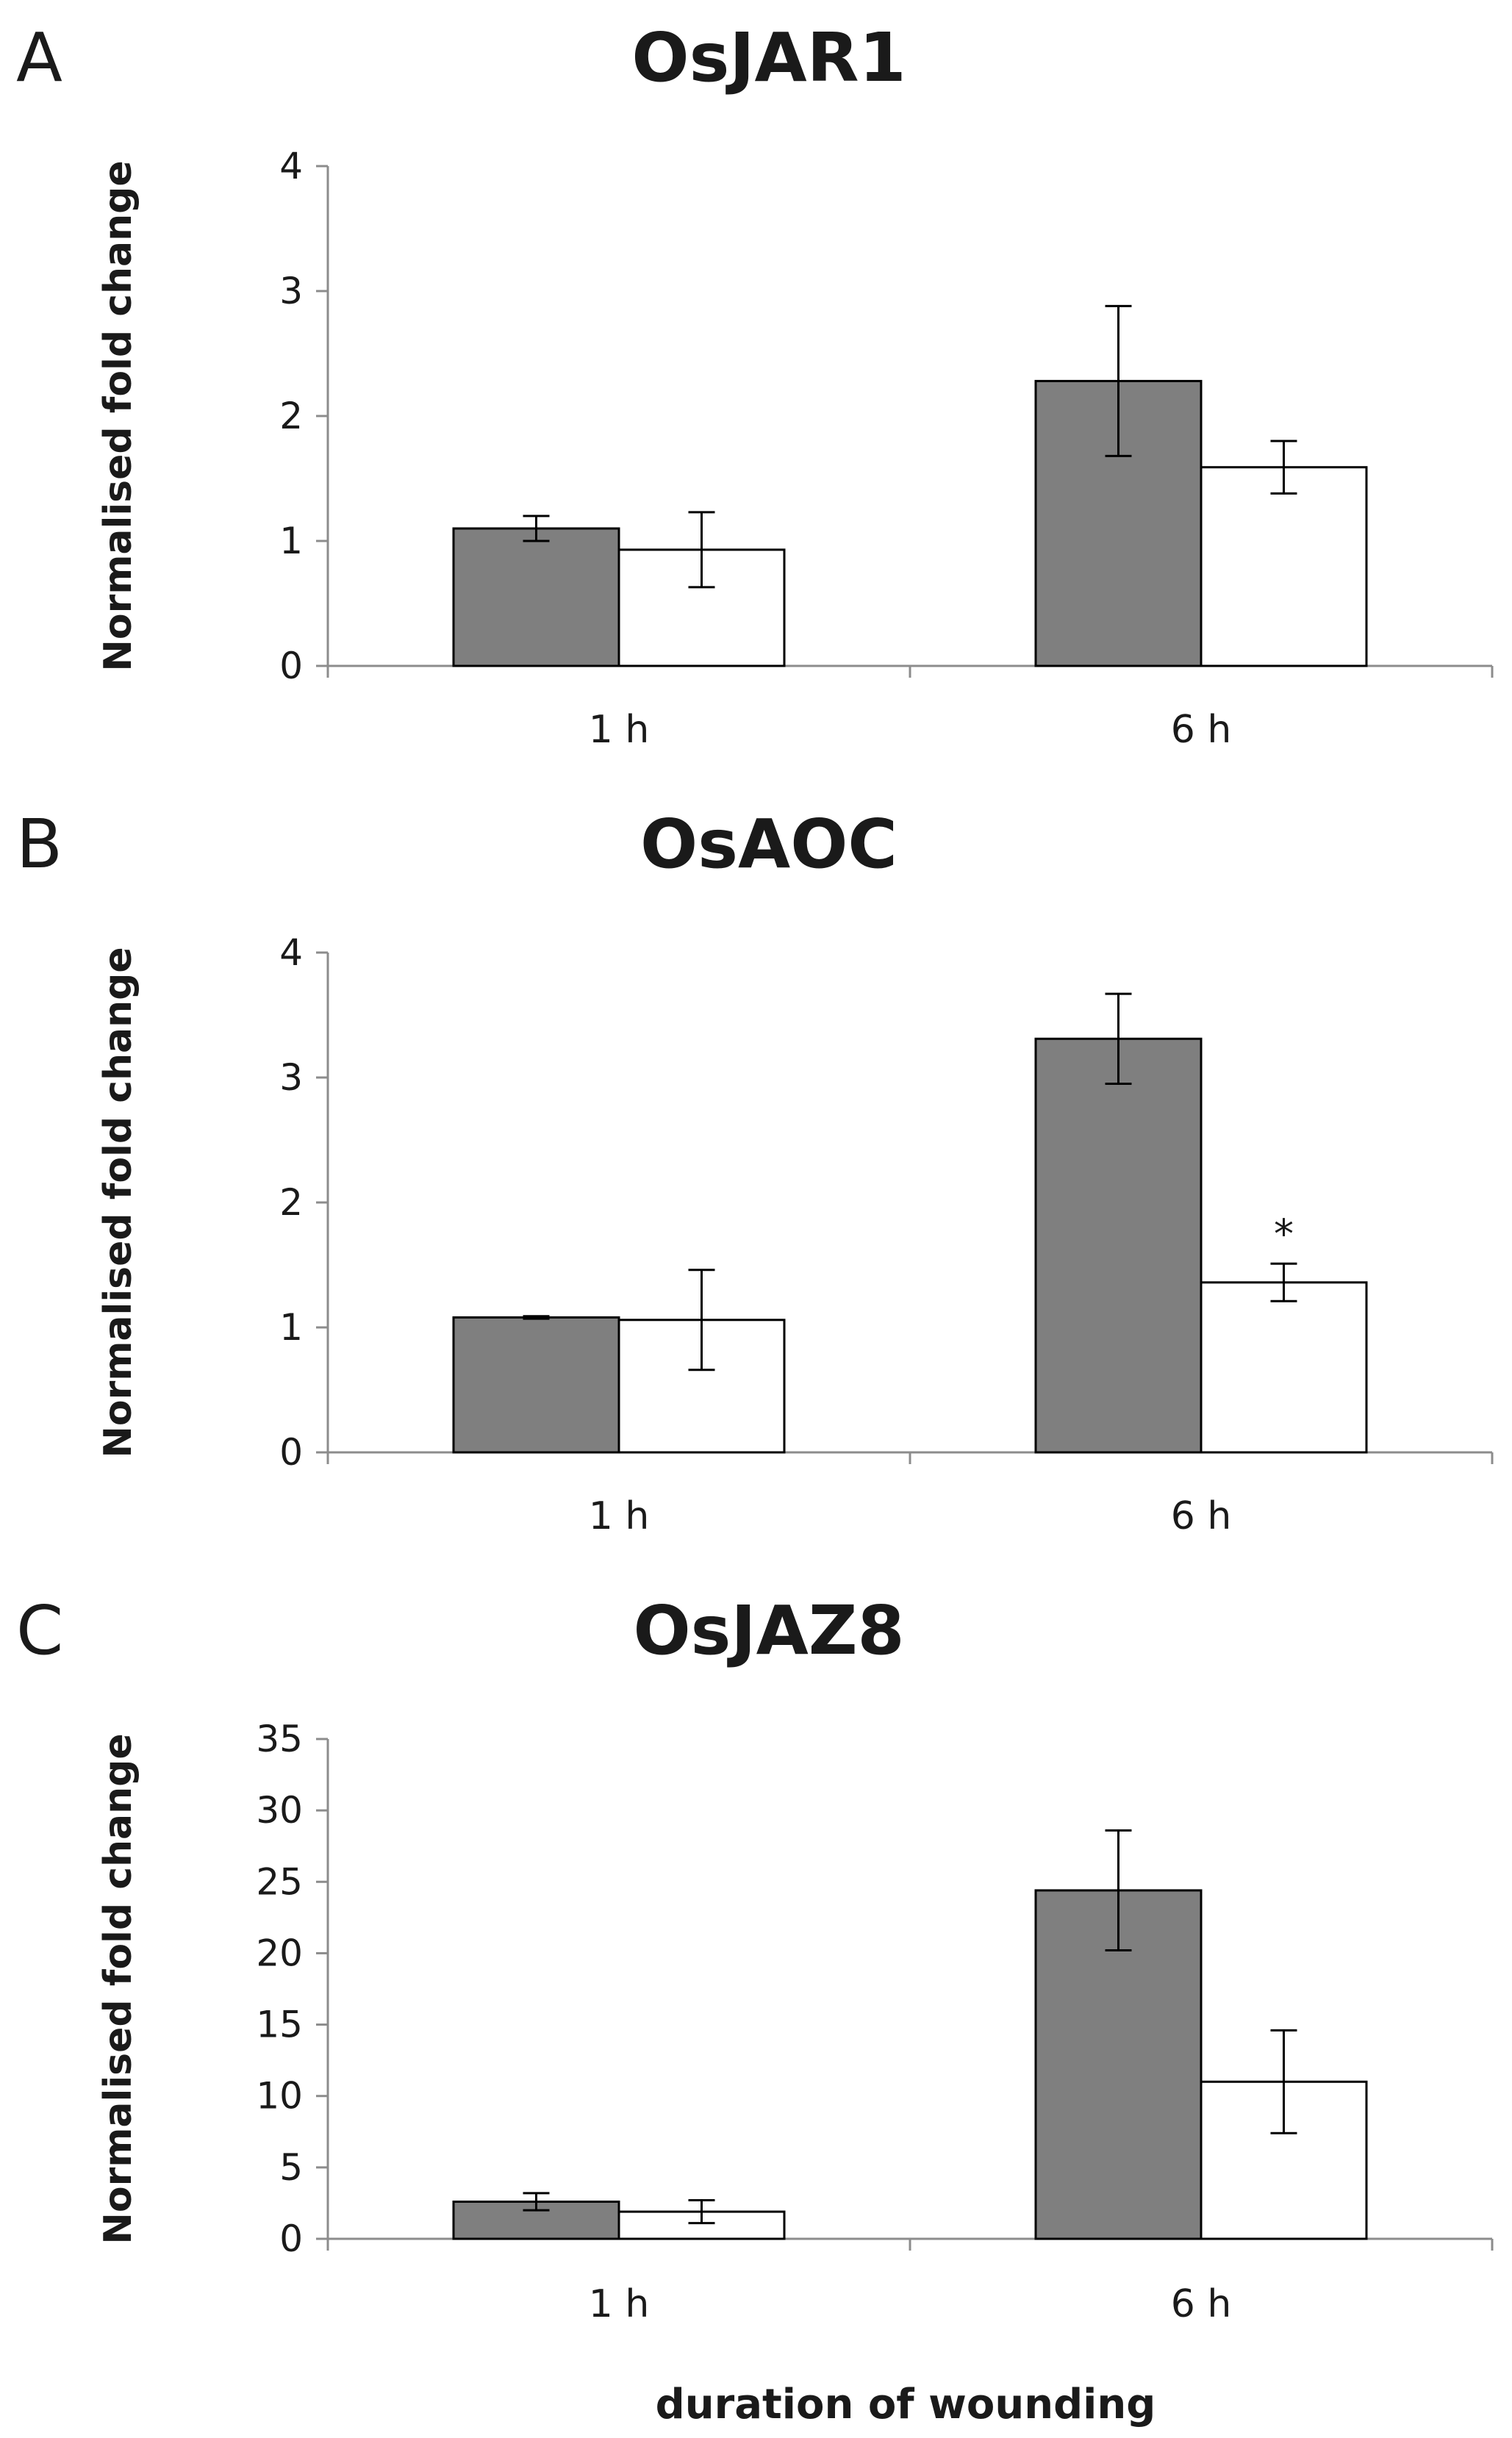  Describe the element at coordinates (279, 2096) in the screenshot. I see `y-tick-label: 10` at that location.